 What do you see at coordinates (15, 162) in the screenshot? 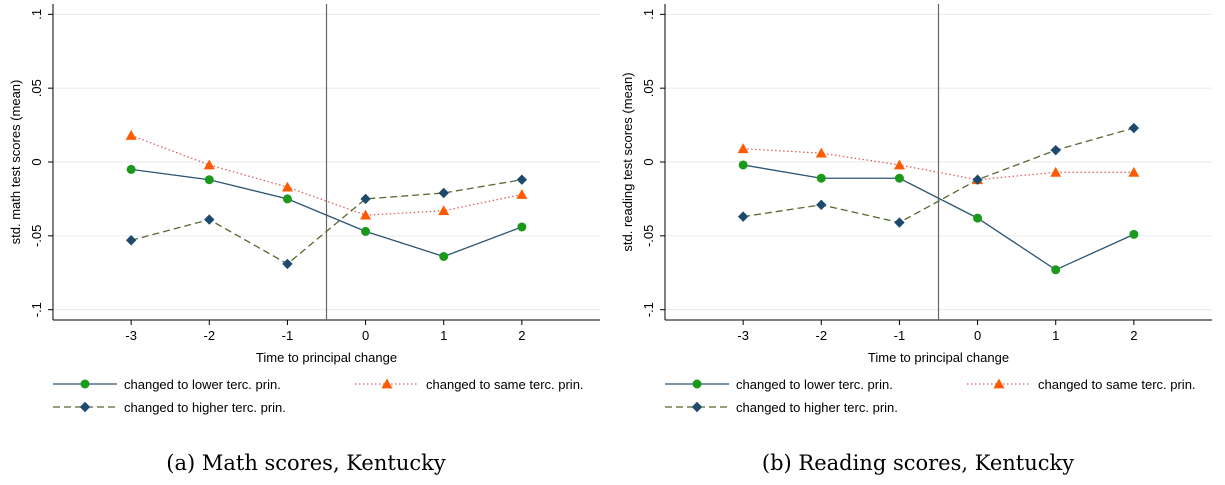
I see `y-axis-title: std. math test scores (mean)` at bounding box center [15, 162].